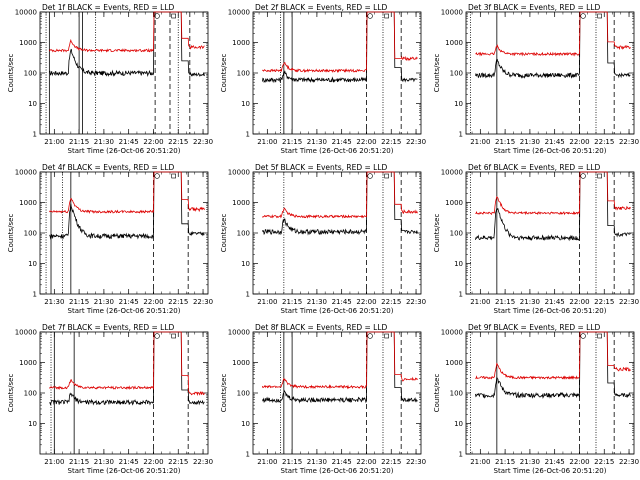 The image size is (640, 480). I want to click on panel-title: Det 7f BLACK = Events, RED = LLD, so click(108, 327).